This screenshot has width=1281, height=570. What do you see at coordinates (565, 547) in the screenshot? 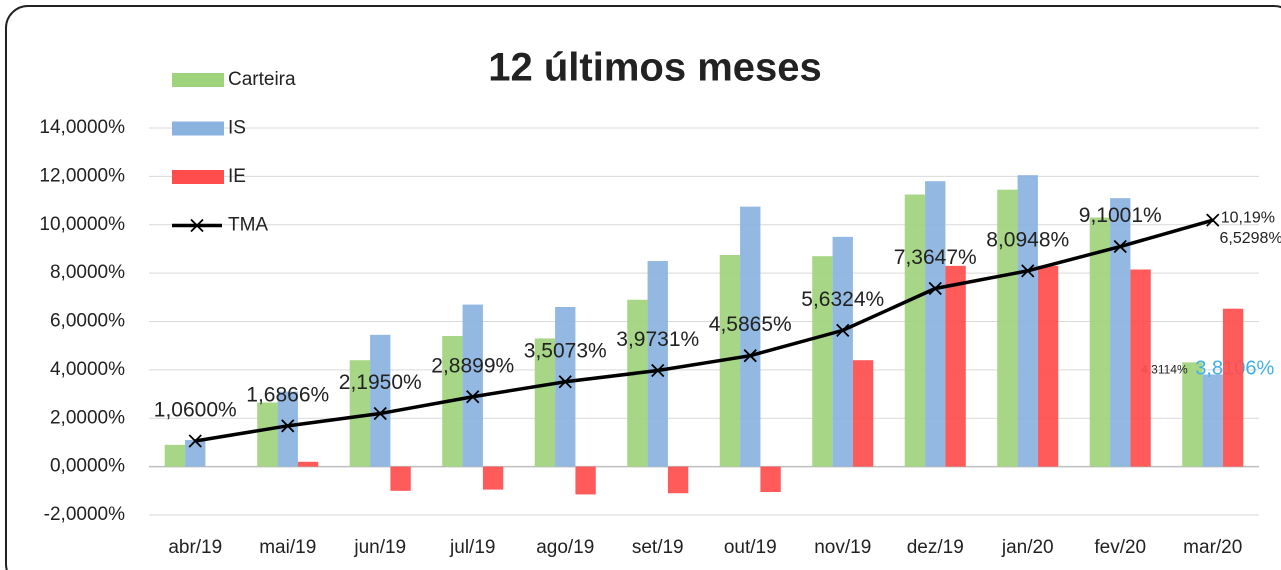
I see `x-tick-label: ago/19` at bounding box center [565, 547].